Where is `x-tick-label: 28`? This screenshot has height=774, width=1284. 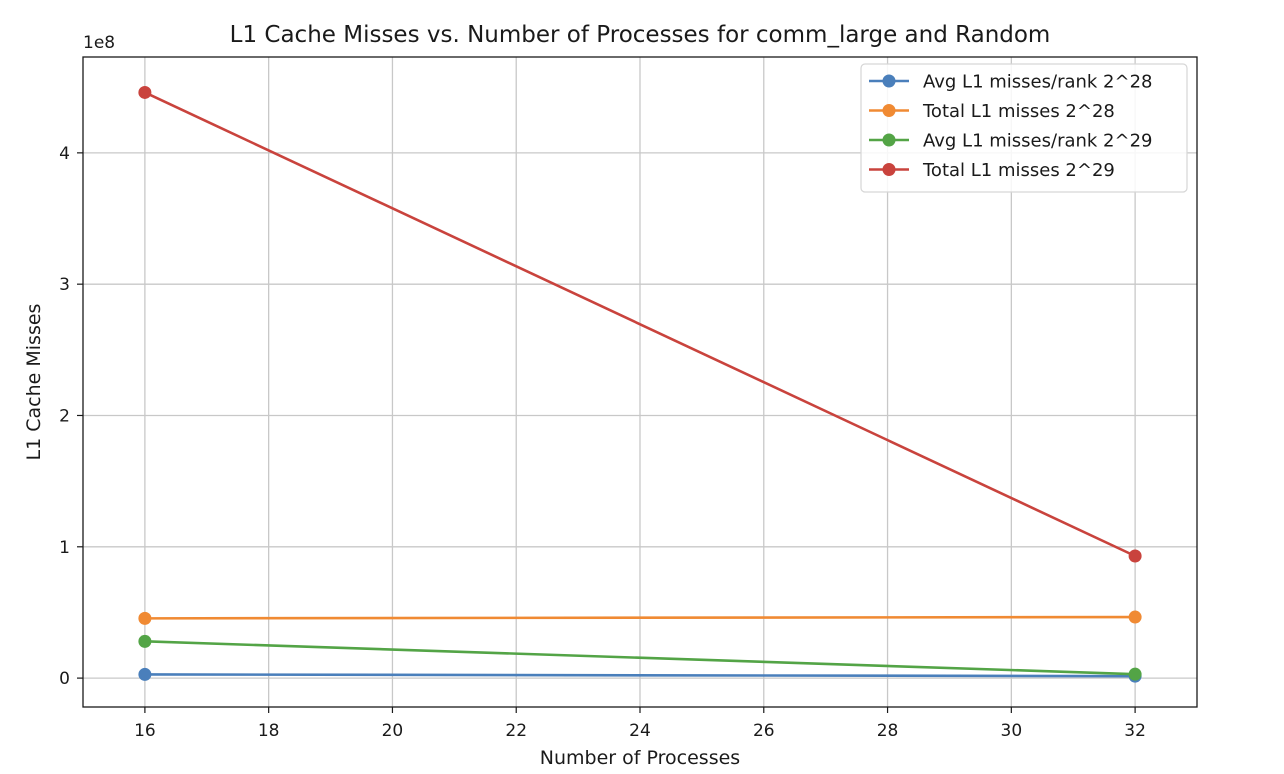 x-tick-label: 28 is located at coordinates (888, 731).